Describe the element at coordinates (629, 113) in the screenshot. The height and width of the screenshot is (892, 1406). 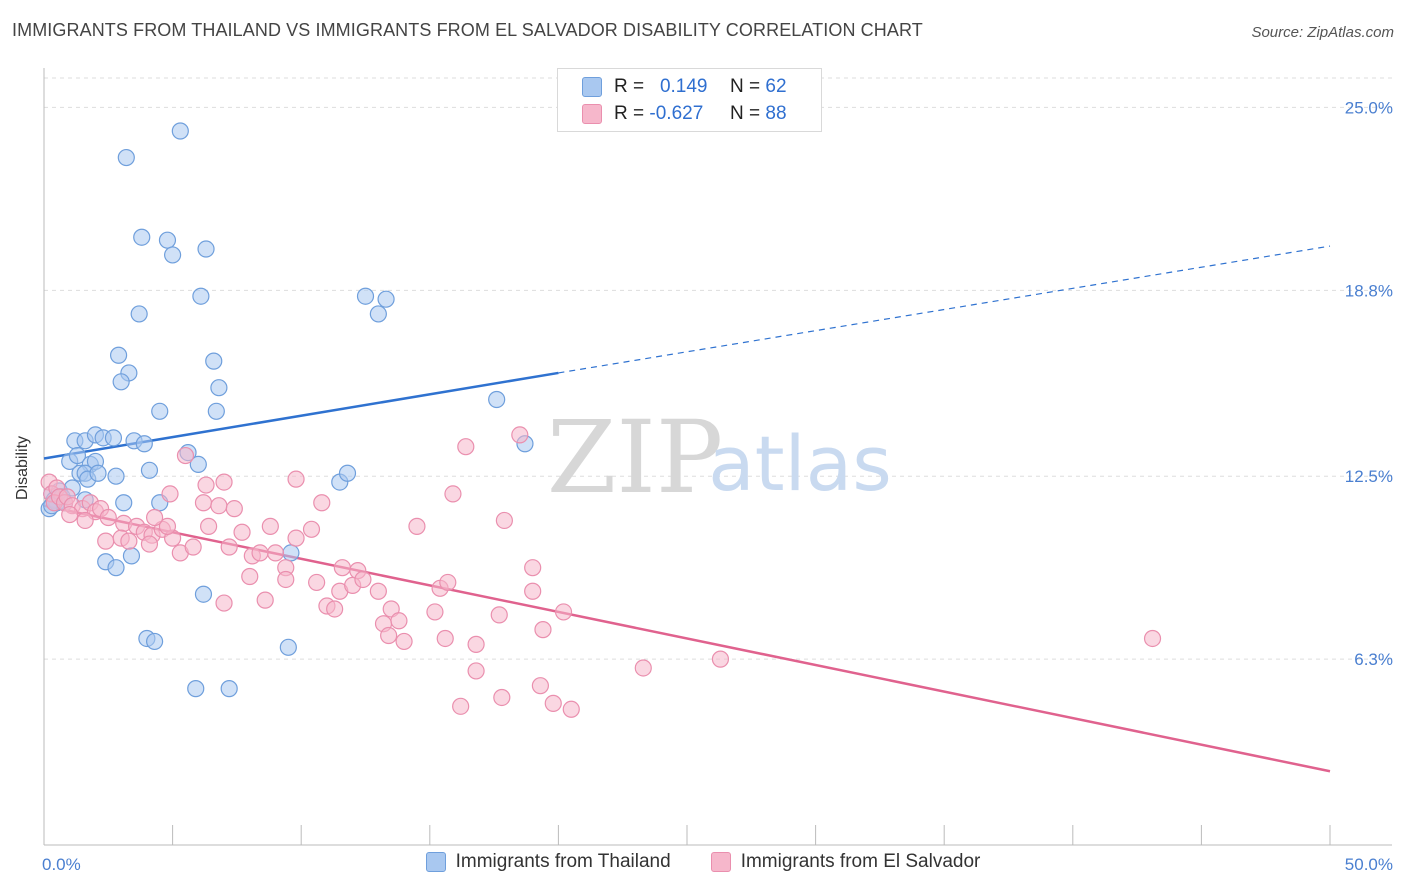
I see `r-label-elsalvador: R =` at that location.